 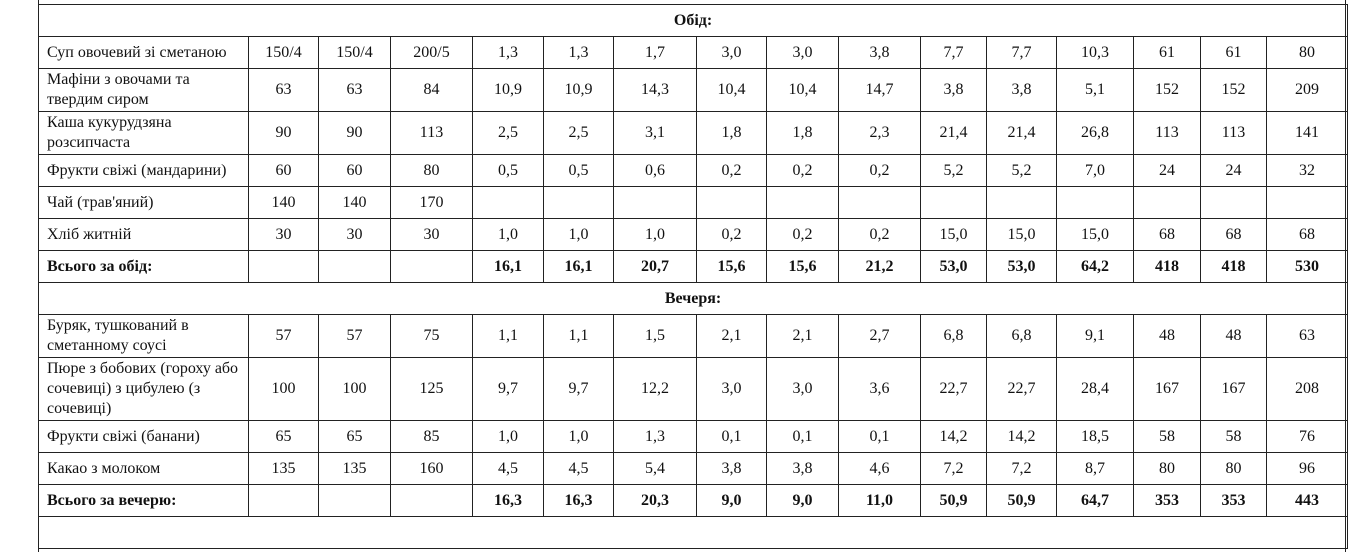 I want to click on dish-name: Суп овочевий зі сметаною, so click(x=143, y=52).